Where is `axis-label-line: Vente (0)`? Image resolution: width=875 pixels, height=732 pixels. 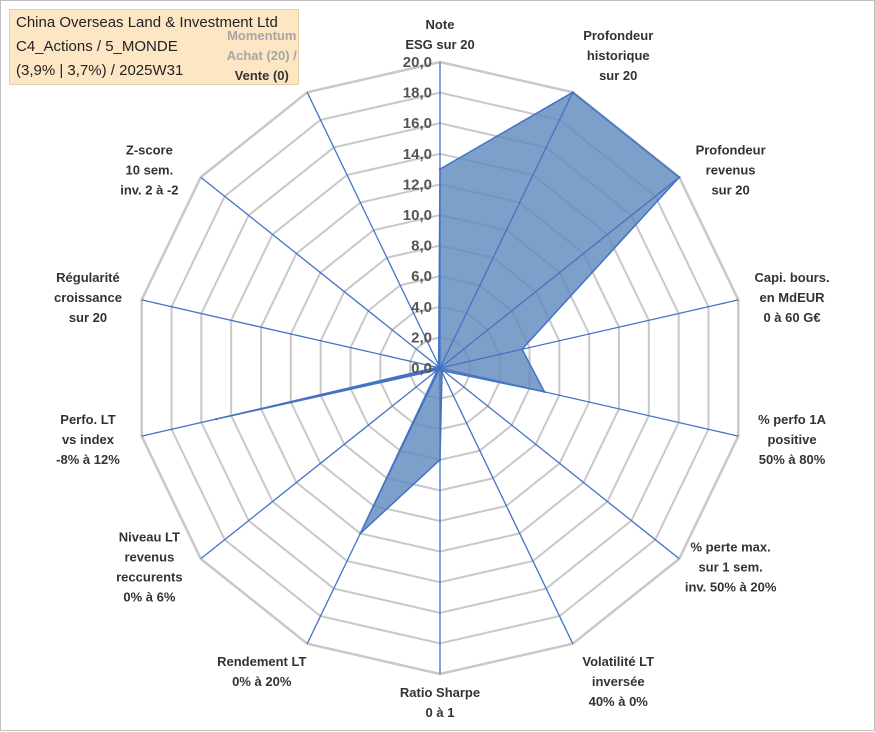 axis-label-line: Vente (0) is located at coordinates (262, 75).